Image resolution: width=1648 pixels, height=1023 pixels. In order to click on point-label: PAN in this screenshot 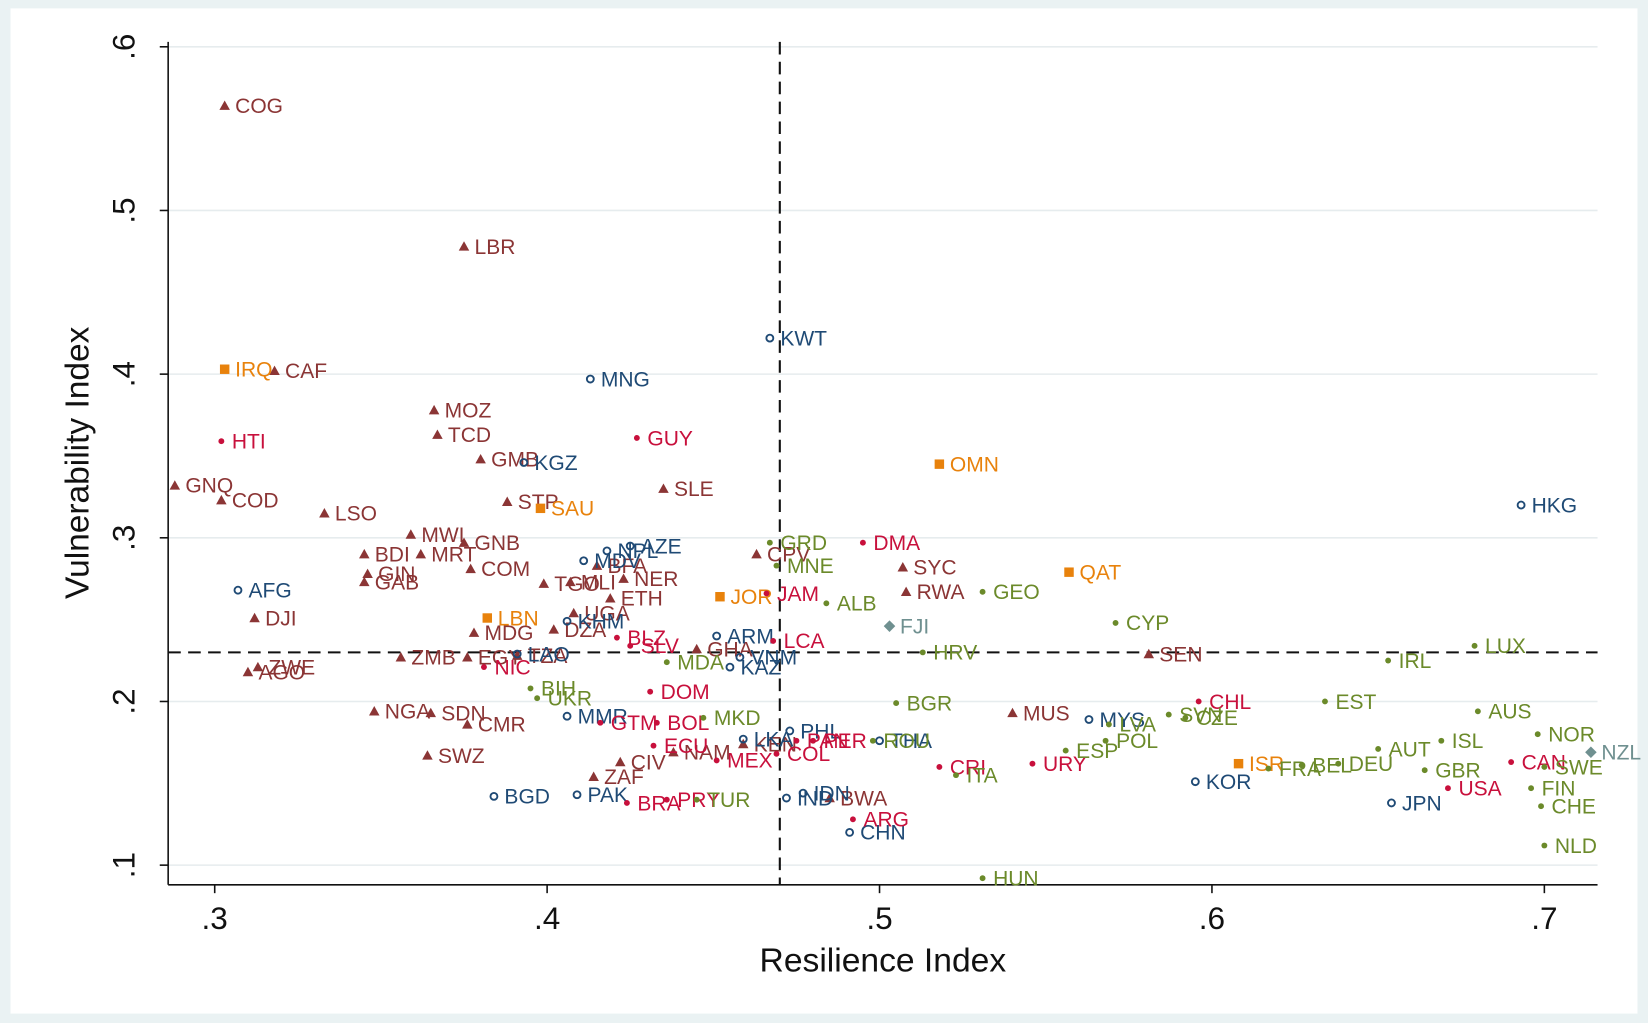, I will do `click(828, 741)`.